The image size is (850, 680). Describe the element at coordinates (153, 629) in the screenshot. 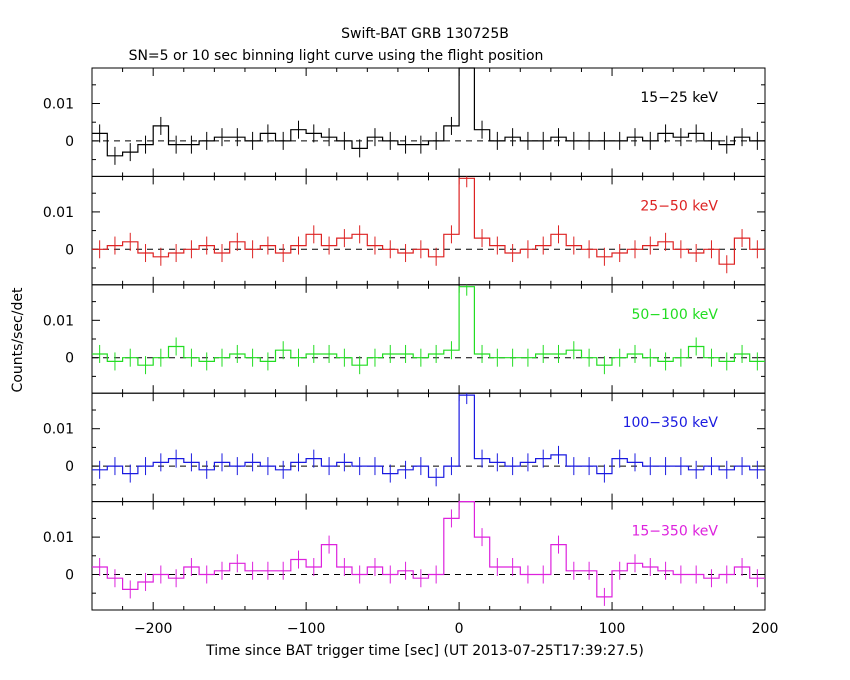

I see `x-tick-label: −200` at that location.